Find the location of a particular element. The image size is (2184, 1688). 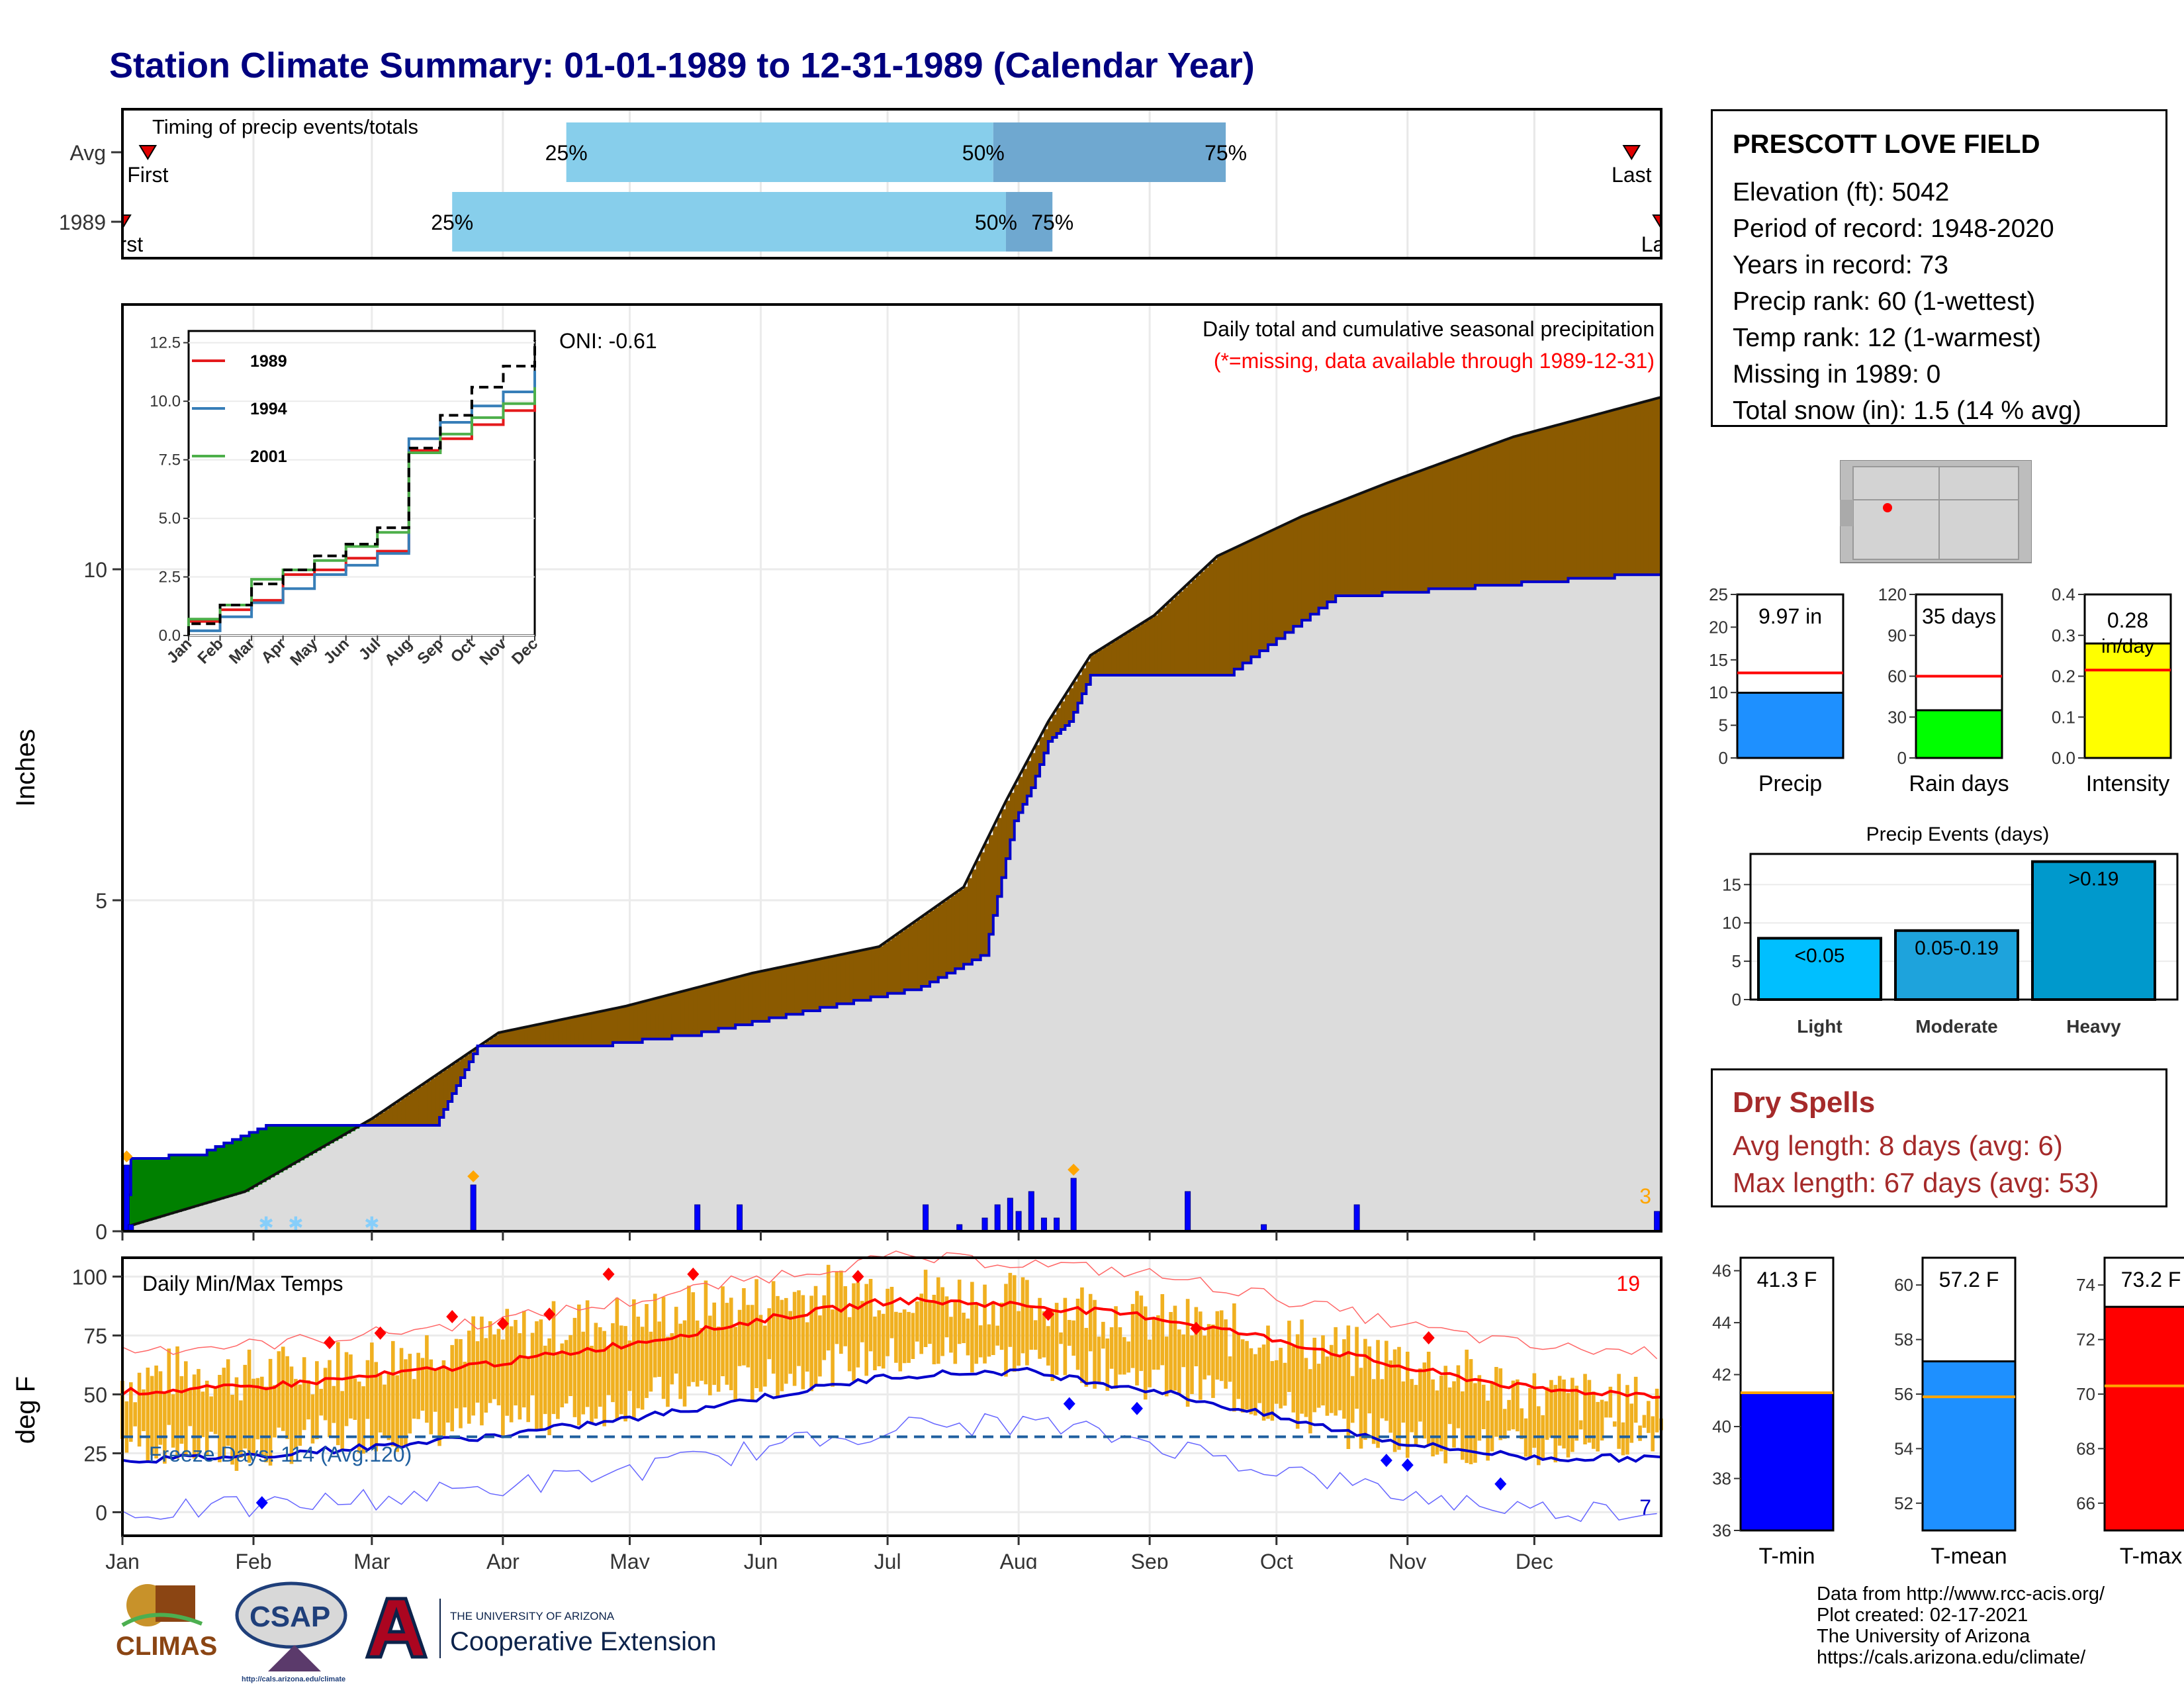

small-panel-ytick-label: 60 is located at coordinates (1897, 676).